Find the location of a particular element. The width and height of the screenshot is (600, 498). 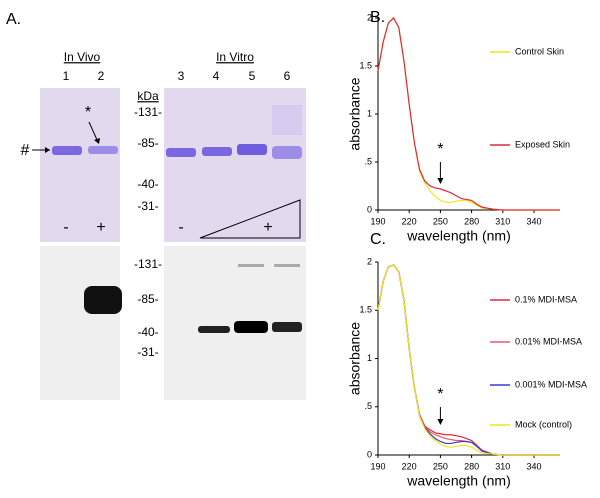

lane-number: 2 is located at coordinates (101, 76).